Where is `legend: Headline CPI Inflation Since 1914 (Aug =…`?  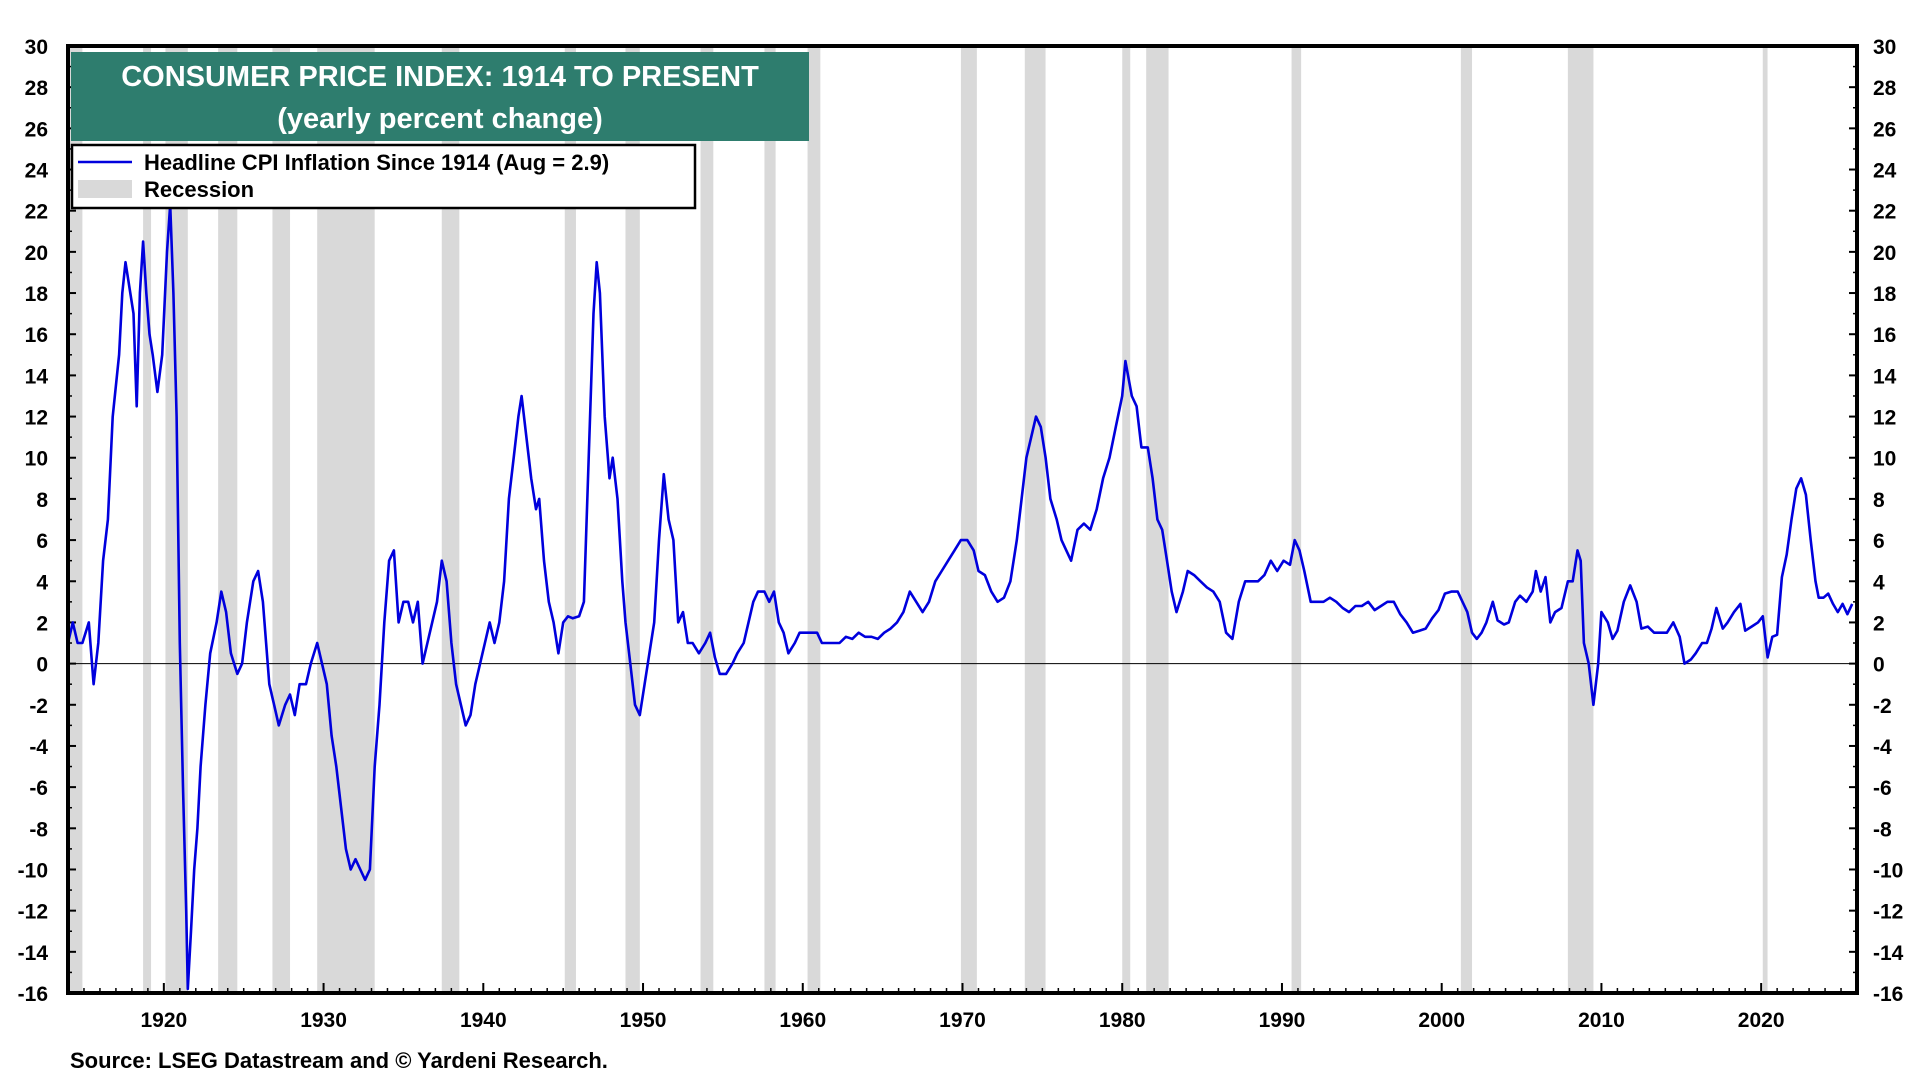
legend: Headline CPI Inflation Since 1914 (Aug =… is located at coordinates (383, 176).